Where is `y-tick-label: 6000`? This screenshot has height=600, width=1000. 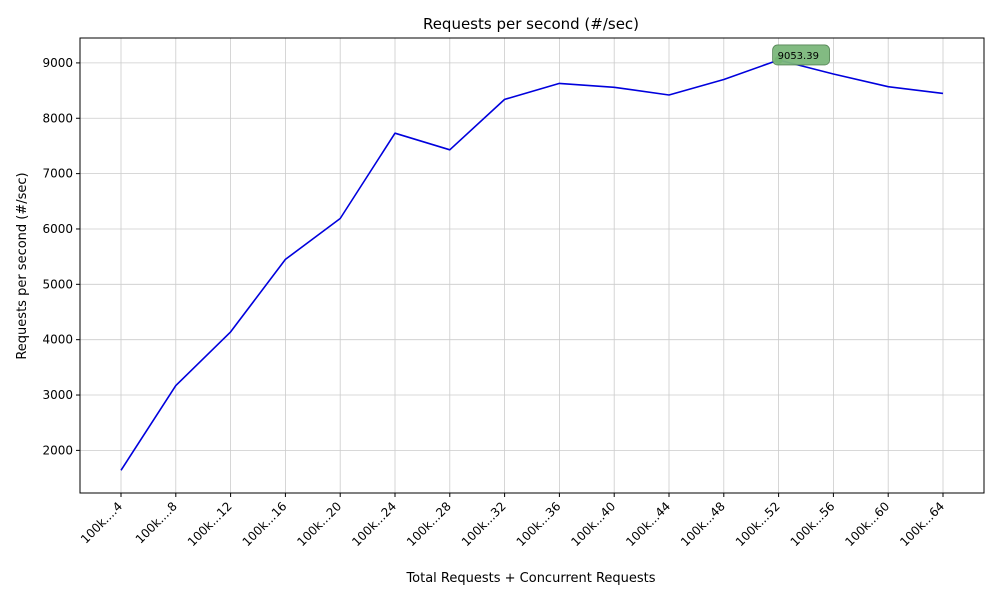
y-tick-label: 6000 is located at coordinates (57, 229).